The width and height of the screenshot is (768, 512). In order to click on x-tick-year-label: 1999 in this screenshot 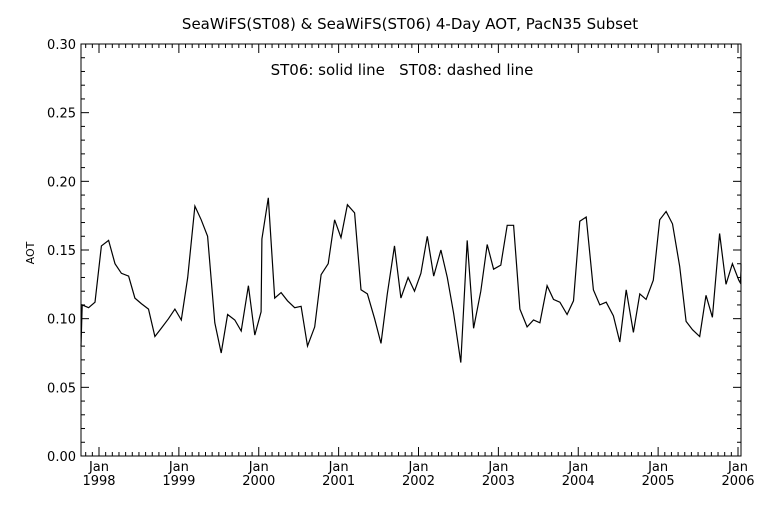, I will do `click(178, 481)`.